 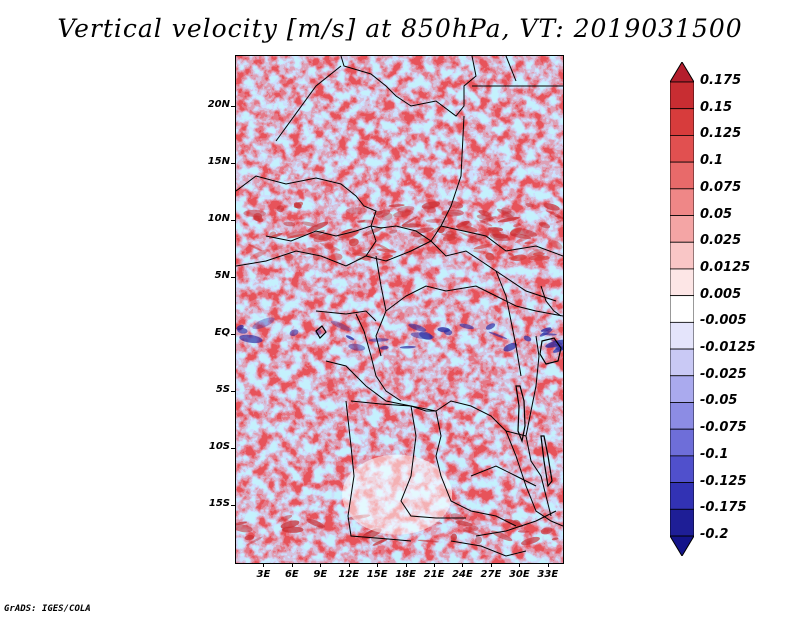 I want to click on lon-tick-label: 21E, so click(x=434, y=574).